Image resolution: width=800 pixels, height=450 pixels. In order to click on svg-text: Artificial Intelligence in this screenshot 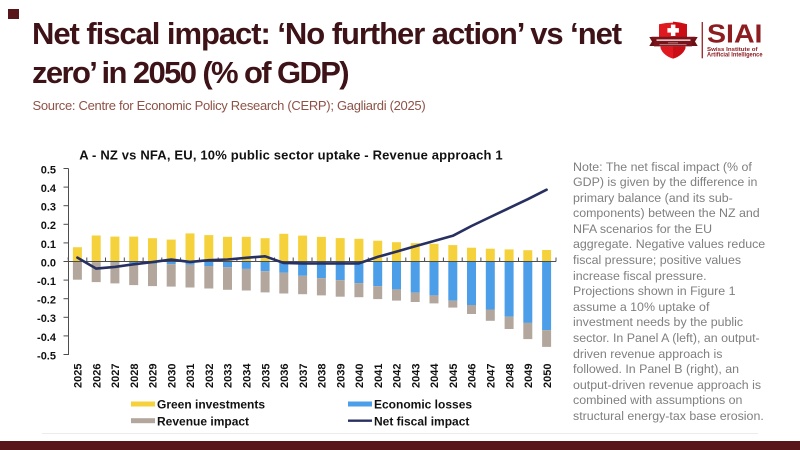, I will do `click(735, 56)`.